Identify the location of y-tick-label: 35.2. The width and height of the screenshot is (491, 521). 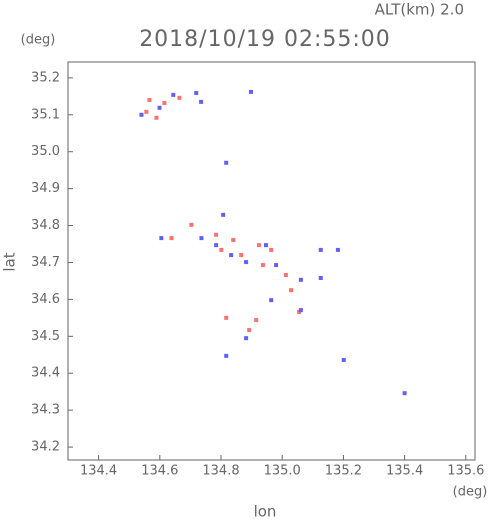
(45, 77).